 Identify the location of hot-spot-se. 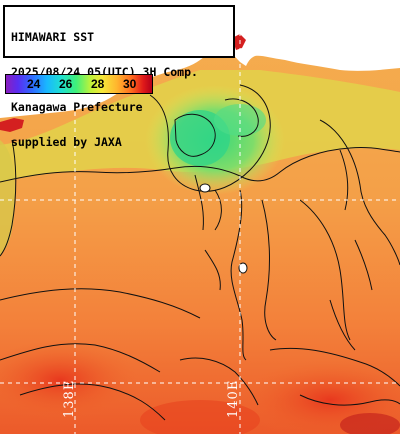
(370, 423).